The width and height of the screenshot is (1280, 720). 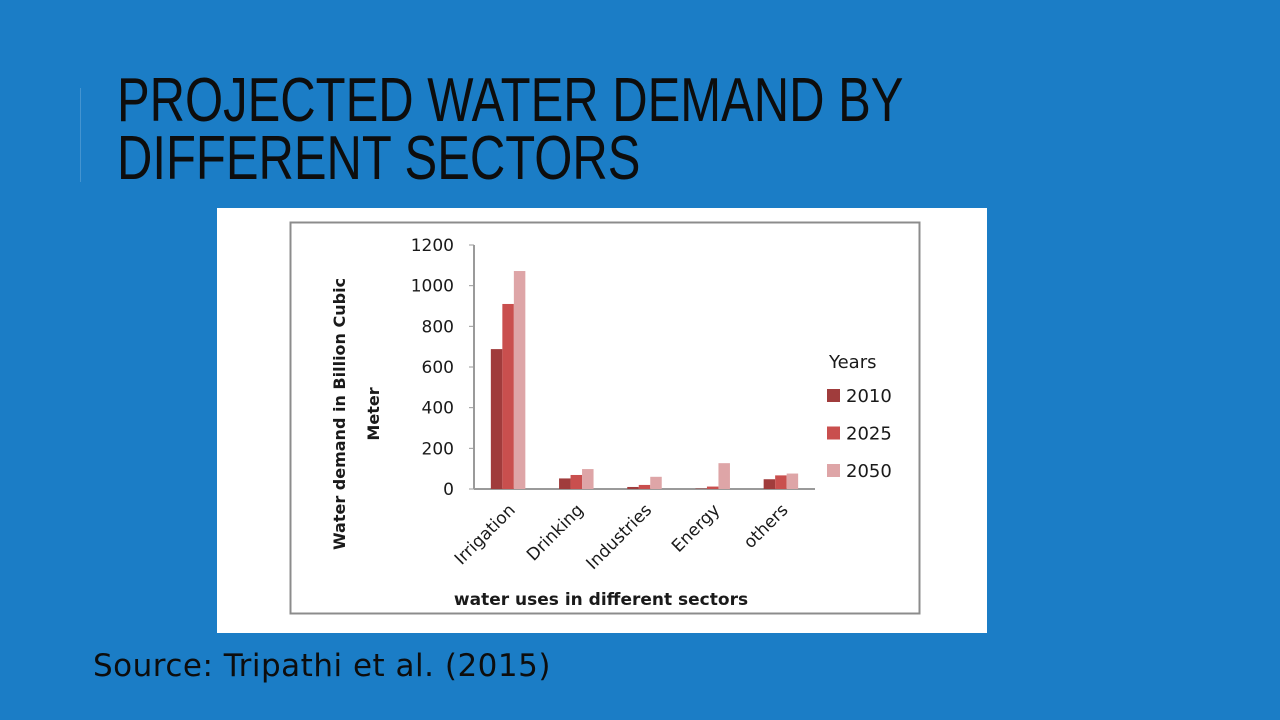 I want to click on bar-industries-2050, so click(x=656, y=482).